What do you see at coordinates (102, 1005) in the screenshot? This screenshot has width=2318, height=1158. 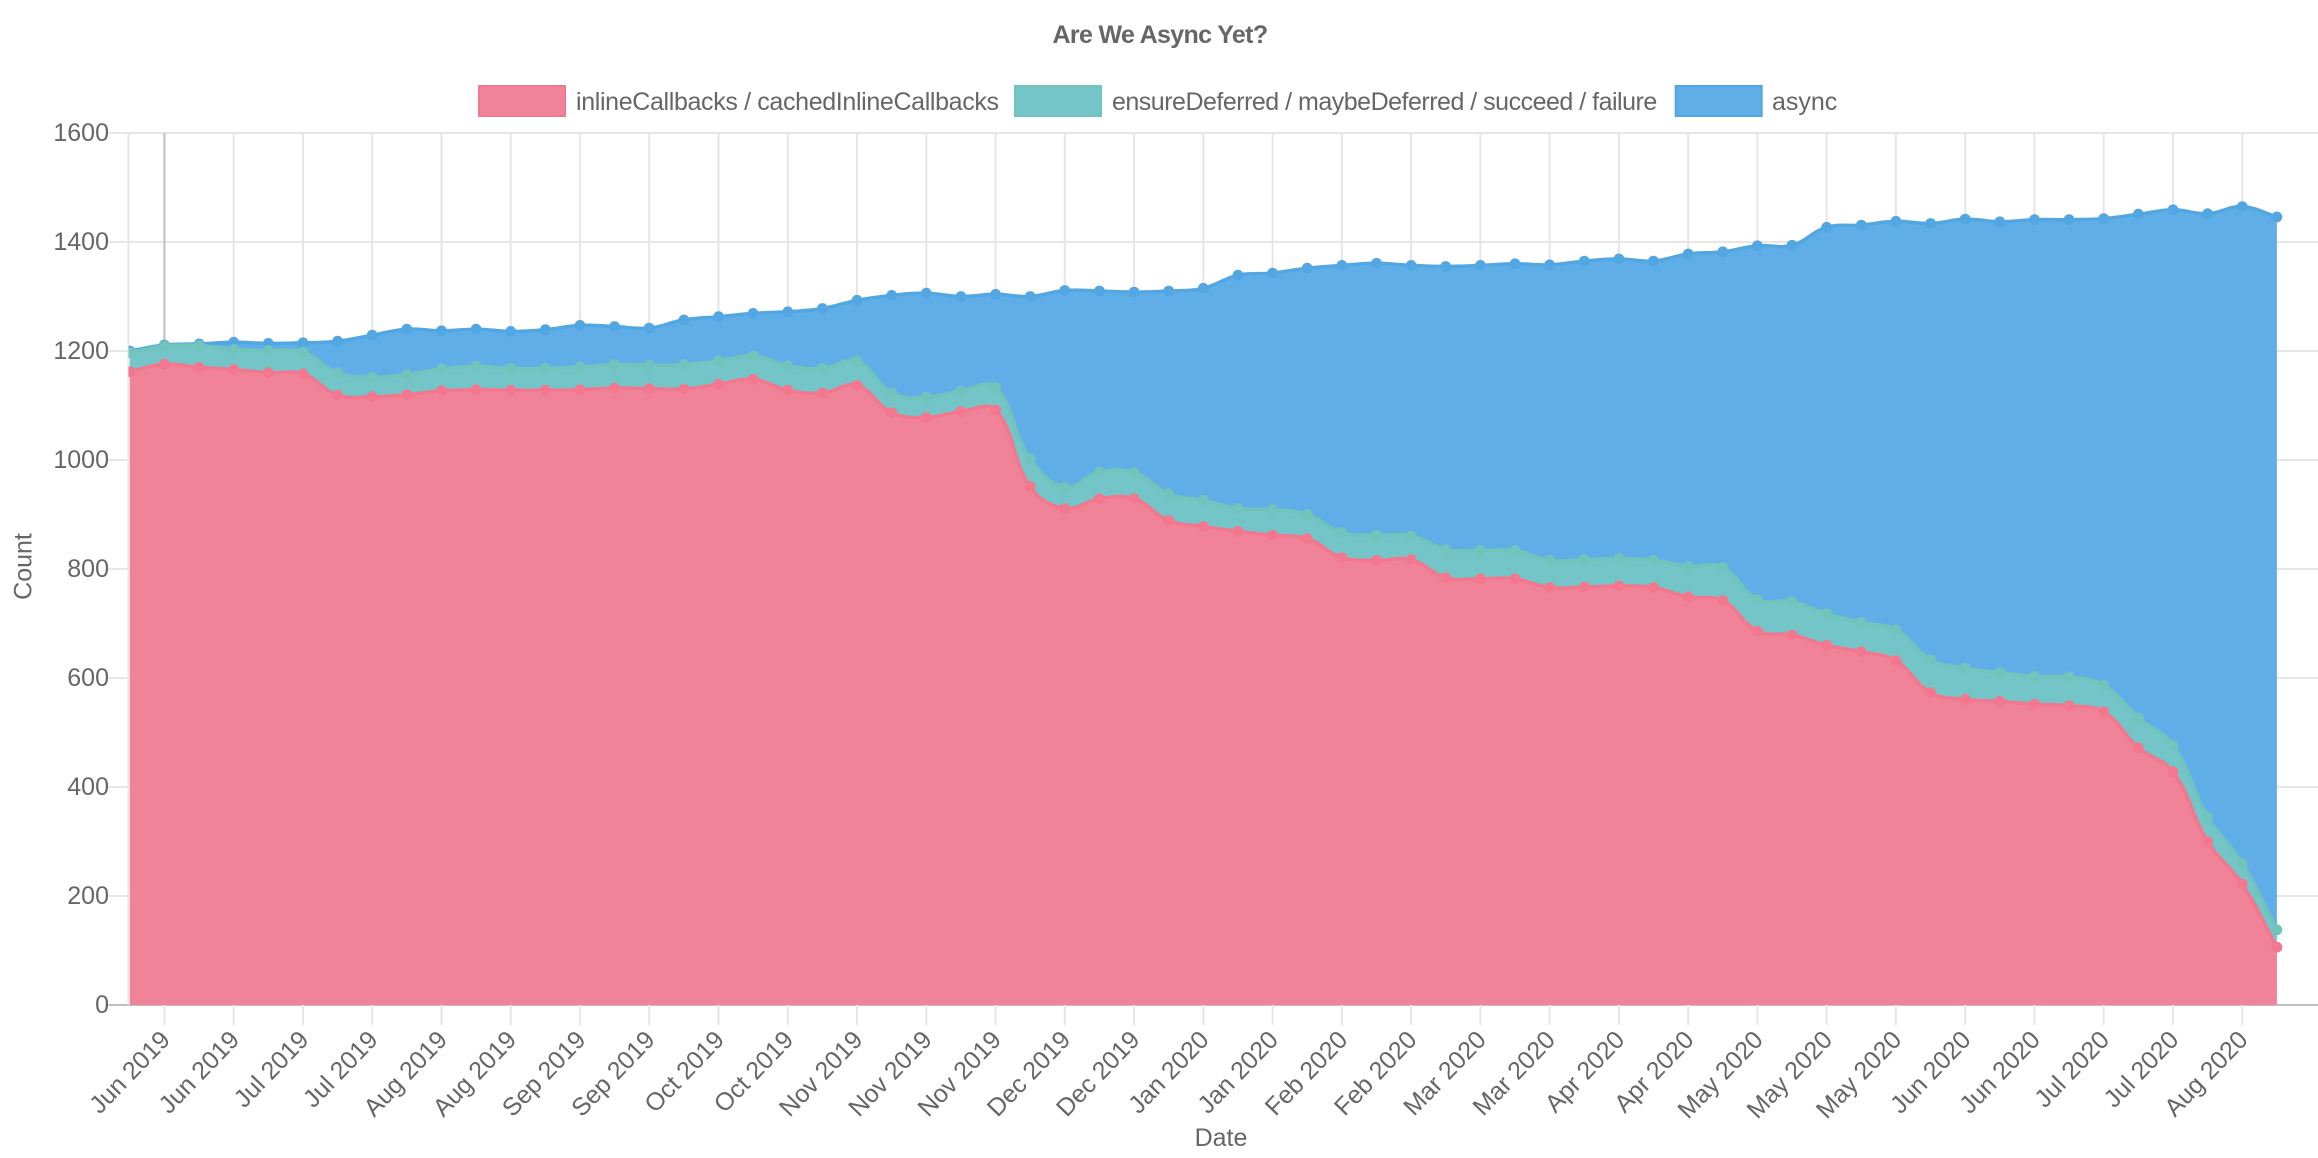 I see `svg-text: 0` at bounding box center [102, 1005].